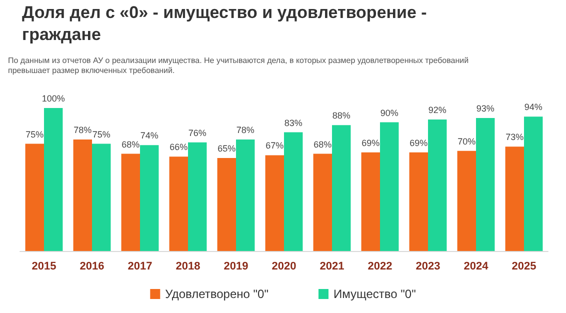 Image resolution: width=566 pixels, height=313 pixels. I want to click on x-tick-label: 2020, so click(284, 266).